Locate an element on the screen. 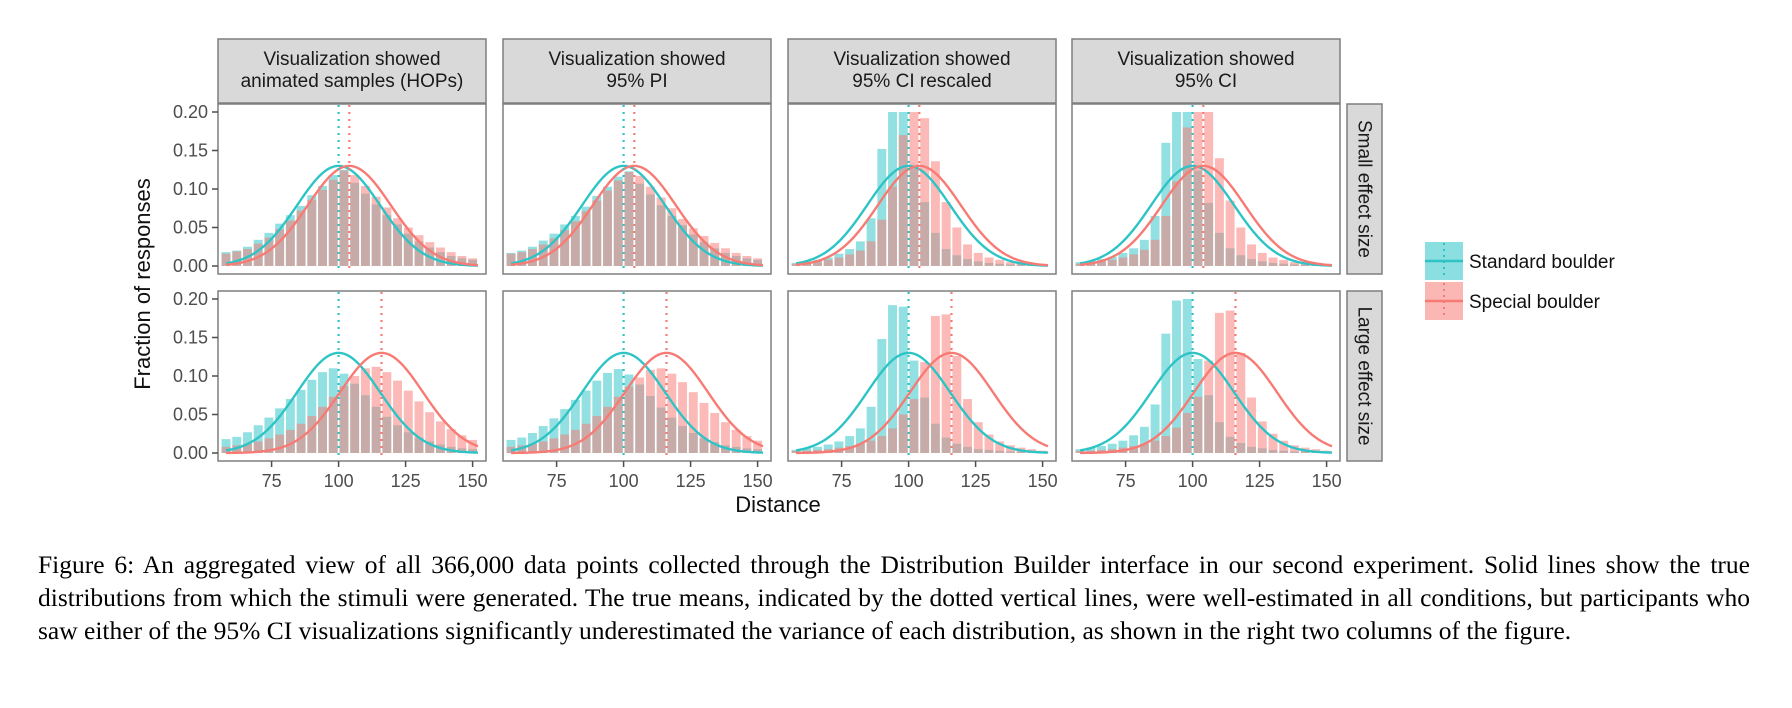 This screenshot has height=708, width=1792. column-strip-label: animated samples (HOPs) is located at coordinates (352, 81).